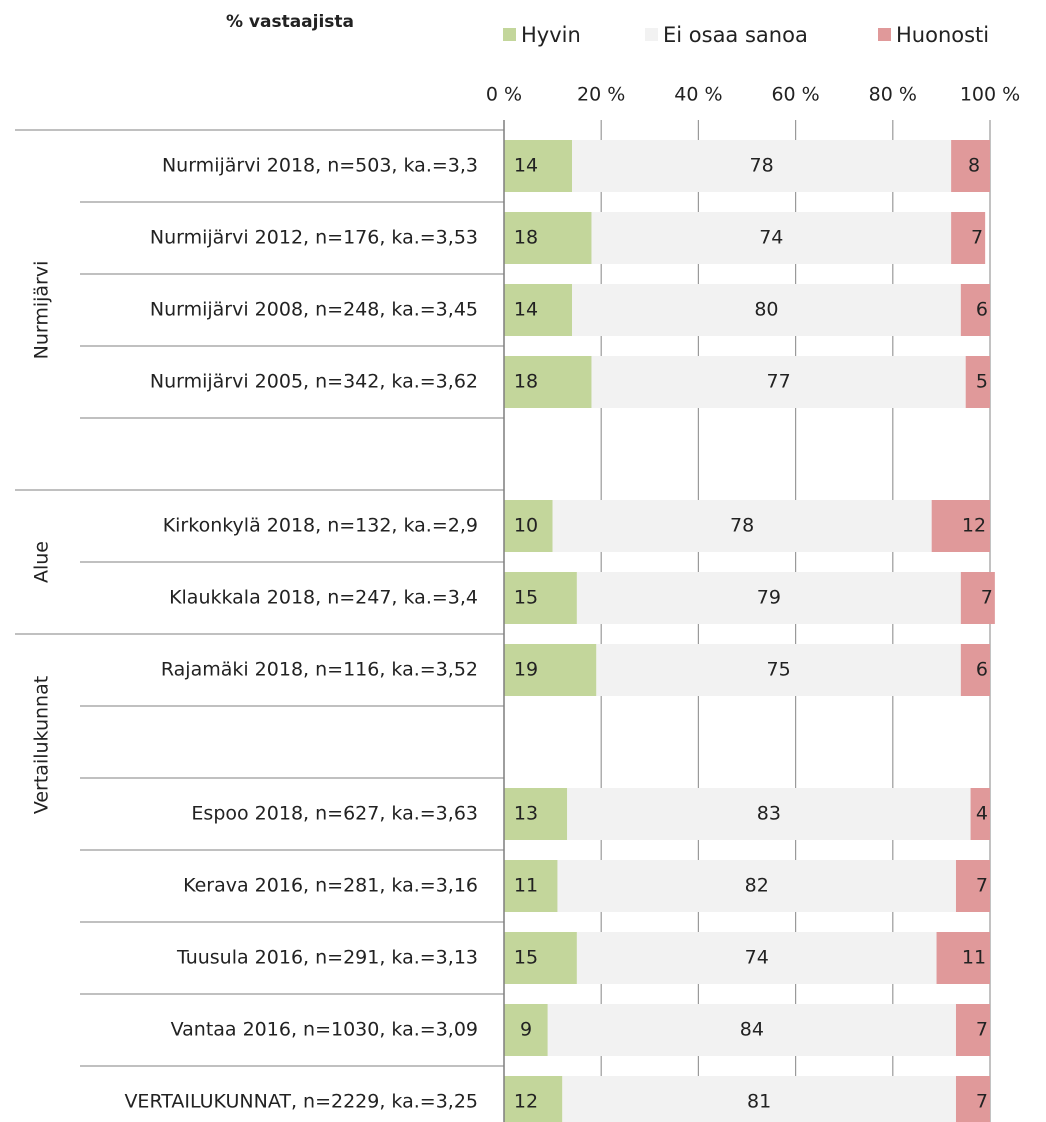 This screenshot has width=1046, height=1122. Describe the element at coordinates (320, 166) in the screenshot. I see `y-tick-label: Nurmijärvi 2018, n=503, ka.=3,3` at that location.